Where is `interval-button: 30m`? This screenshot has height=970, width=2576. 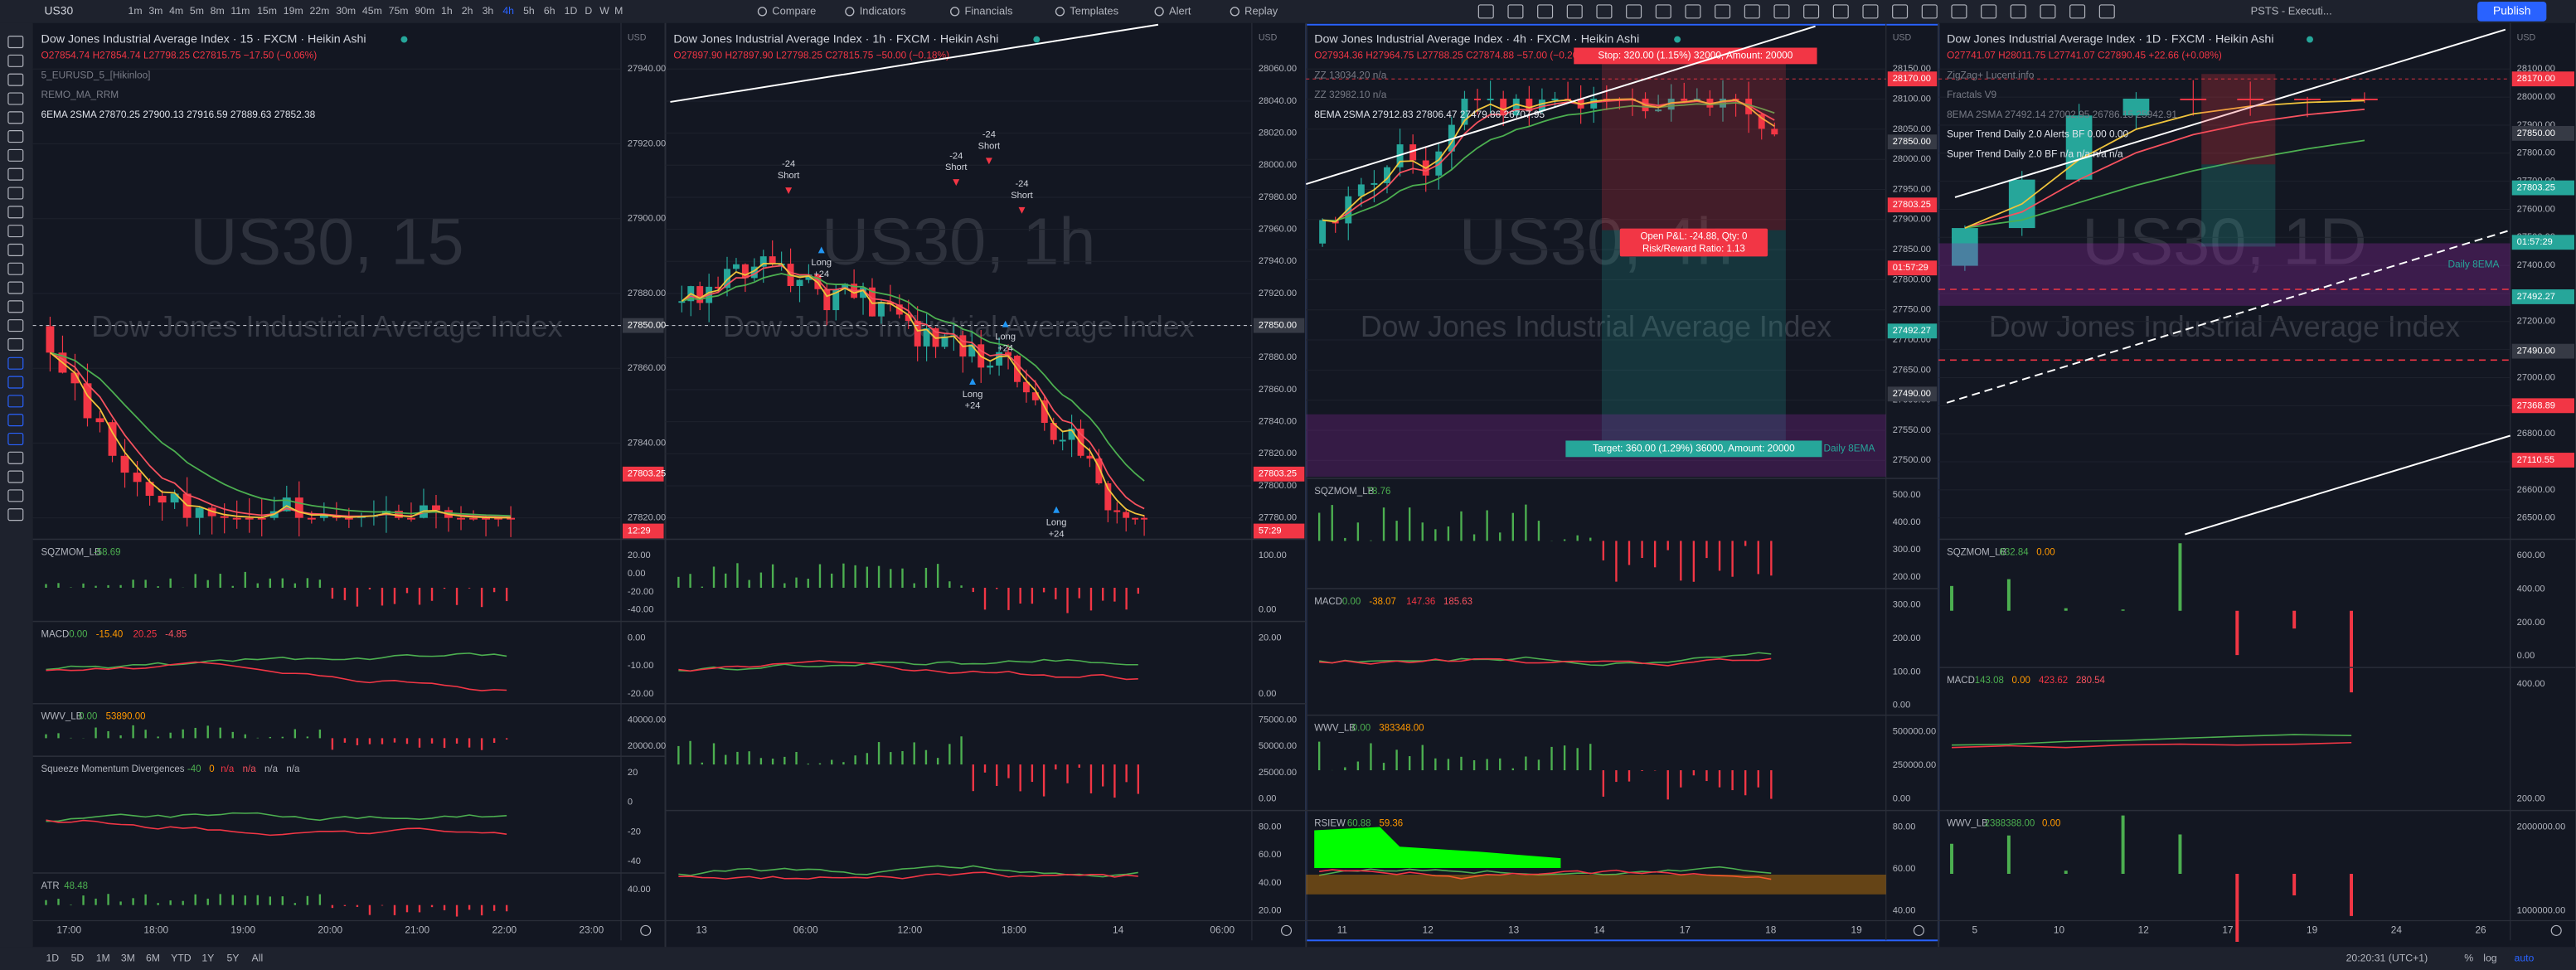 interval-button: 30m is located at coordinates (346, 11).